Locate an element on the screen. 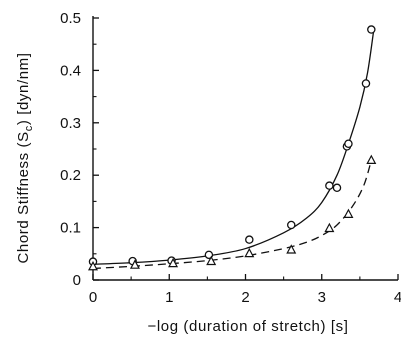 The image size is (401, 342). y-tick-label: 0.1 is located at coordinates (70, 228).